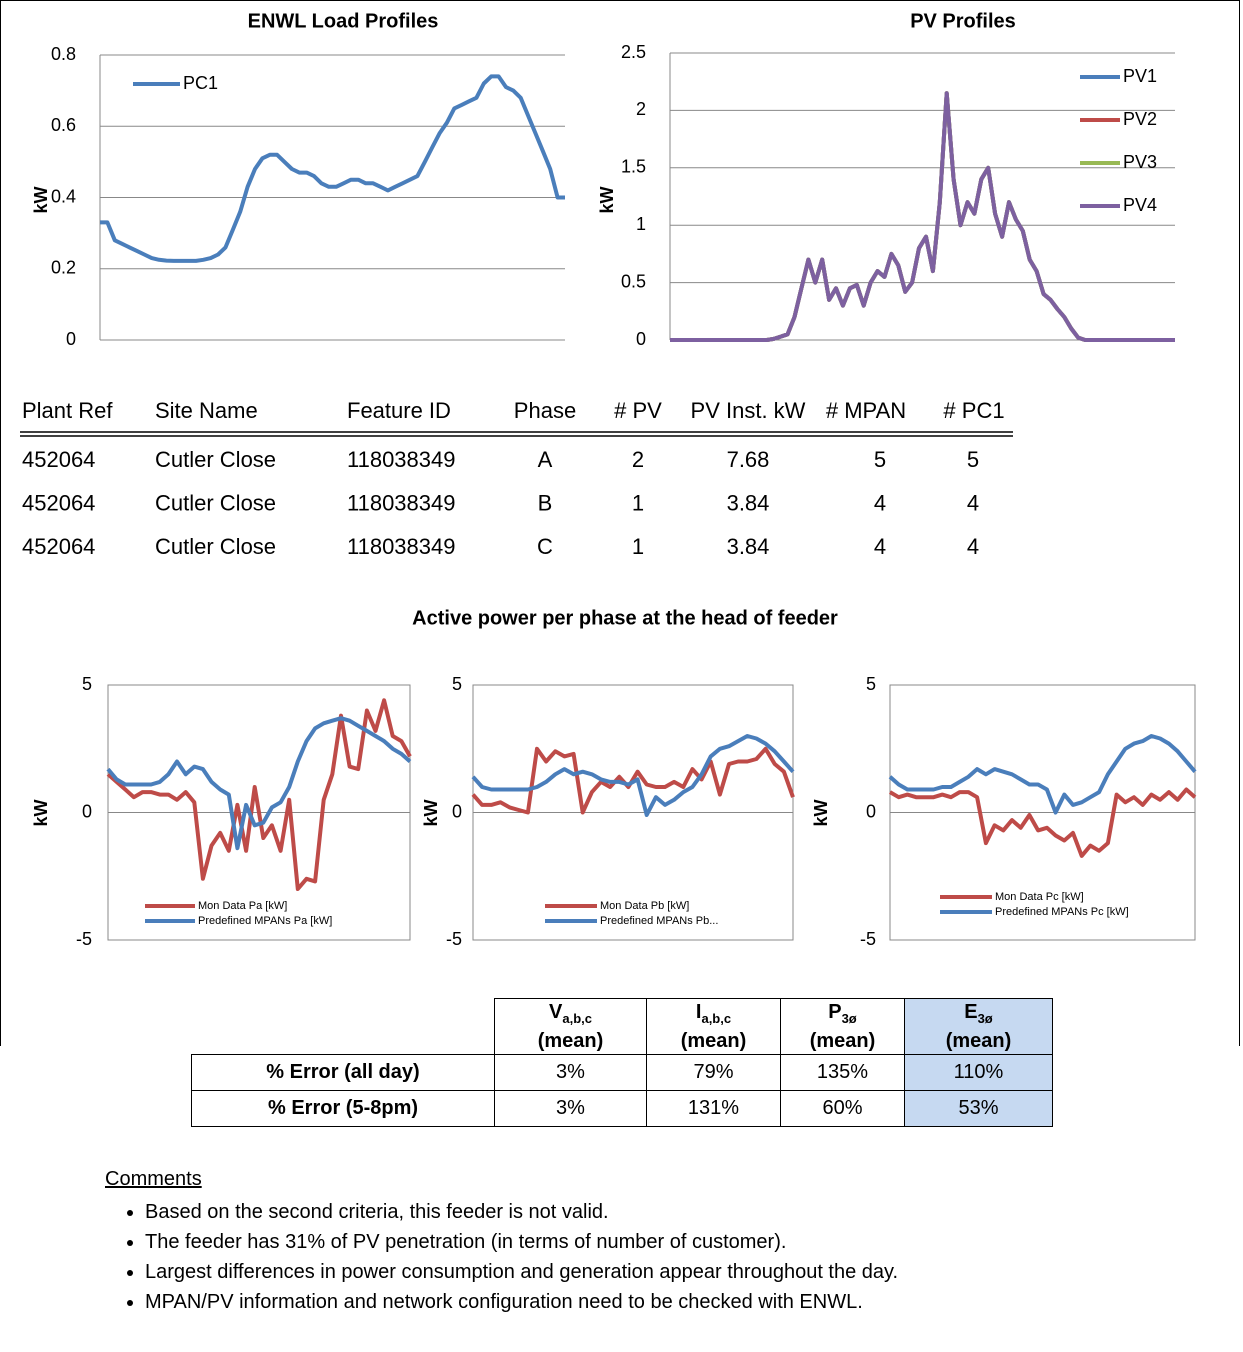 The image size is (1243, 1352). Describe the element at coordinates (633, 167) in the screenshot. I see `y-tick-label: 1.5` at that location.